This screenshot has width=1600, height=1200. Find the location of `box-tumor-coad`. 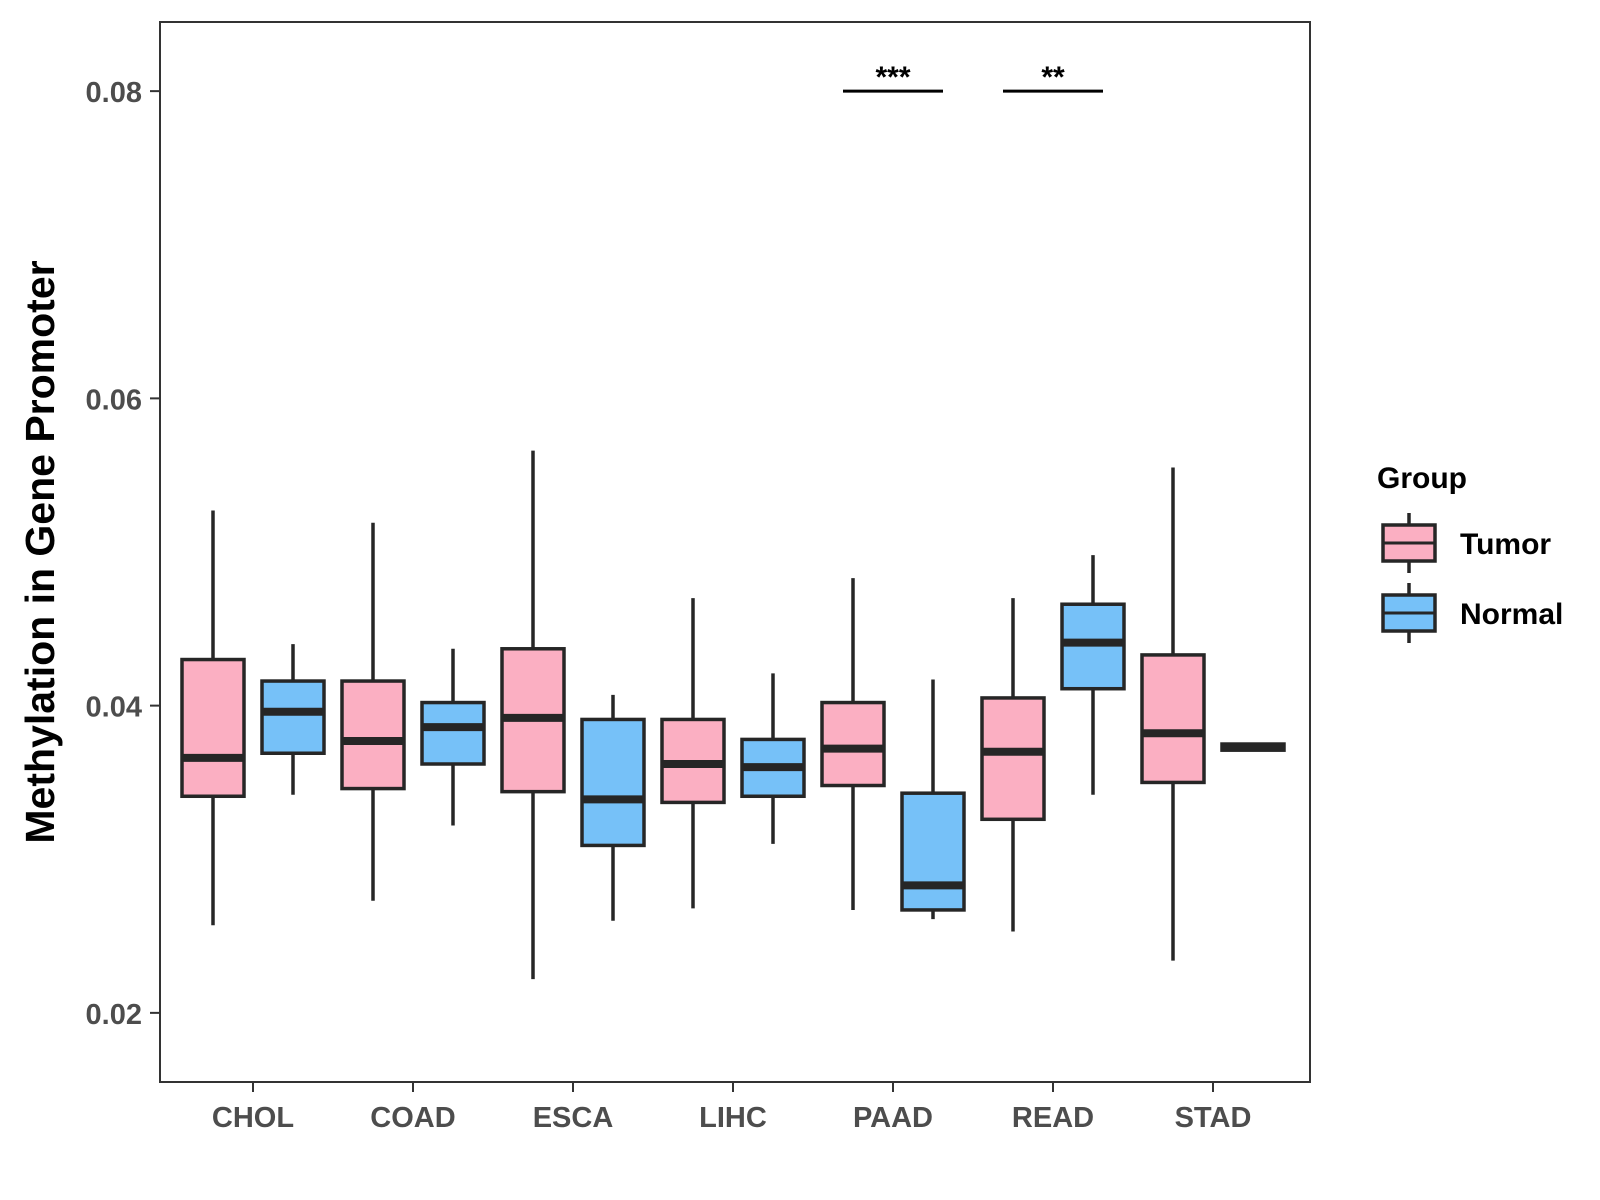

box-tumor-coad is located at coordinates (373, 711).